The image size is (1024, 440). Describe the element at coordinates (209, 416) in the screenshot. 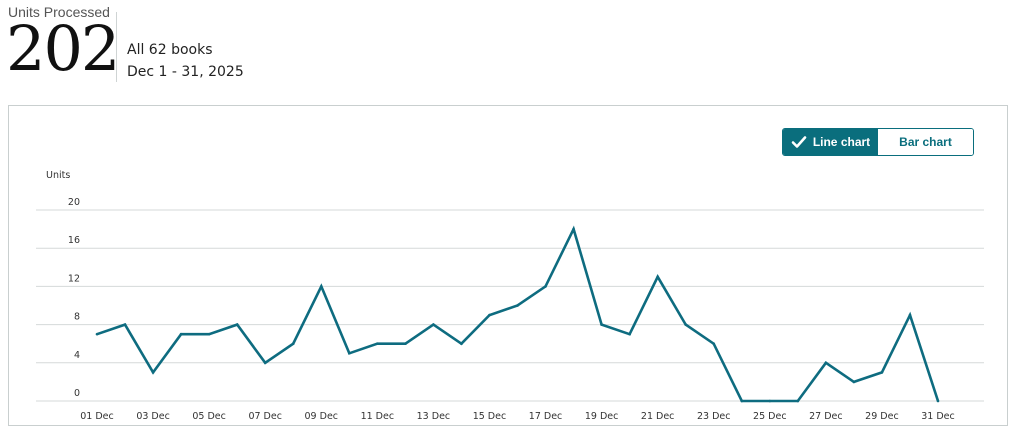

I see `x-tick-label: 05 Dec` at that location.